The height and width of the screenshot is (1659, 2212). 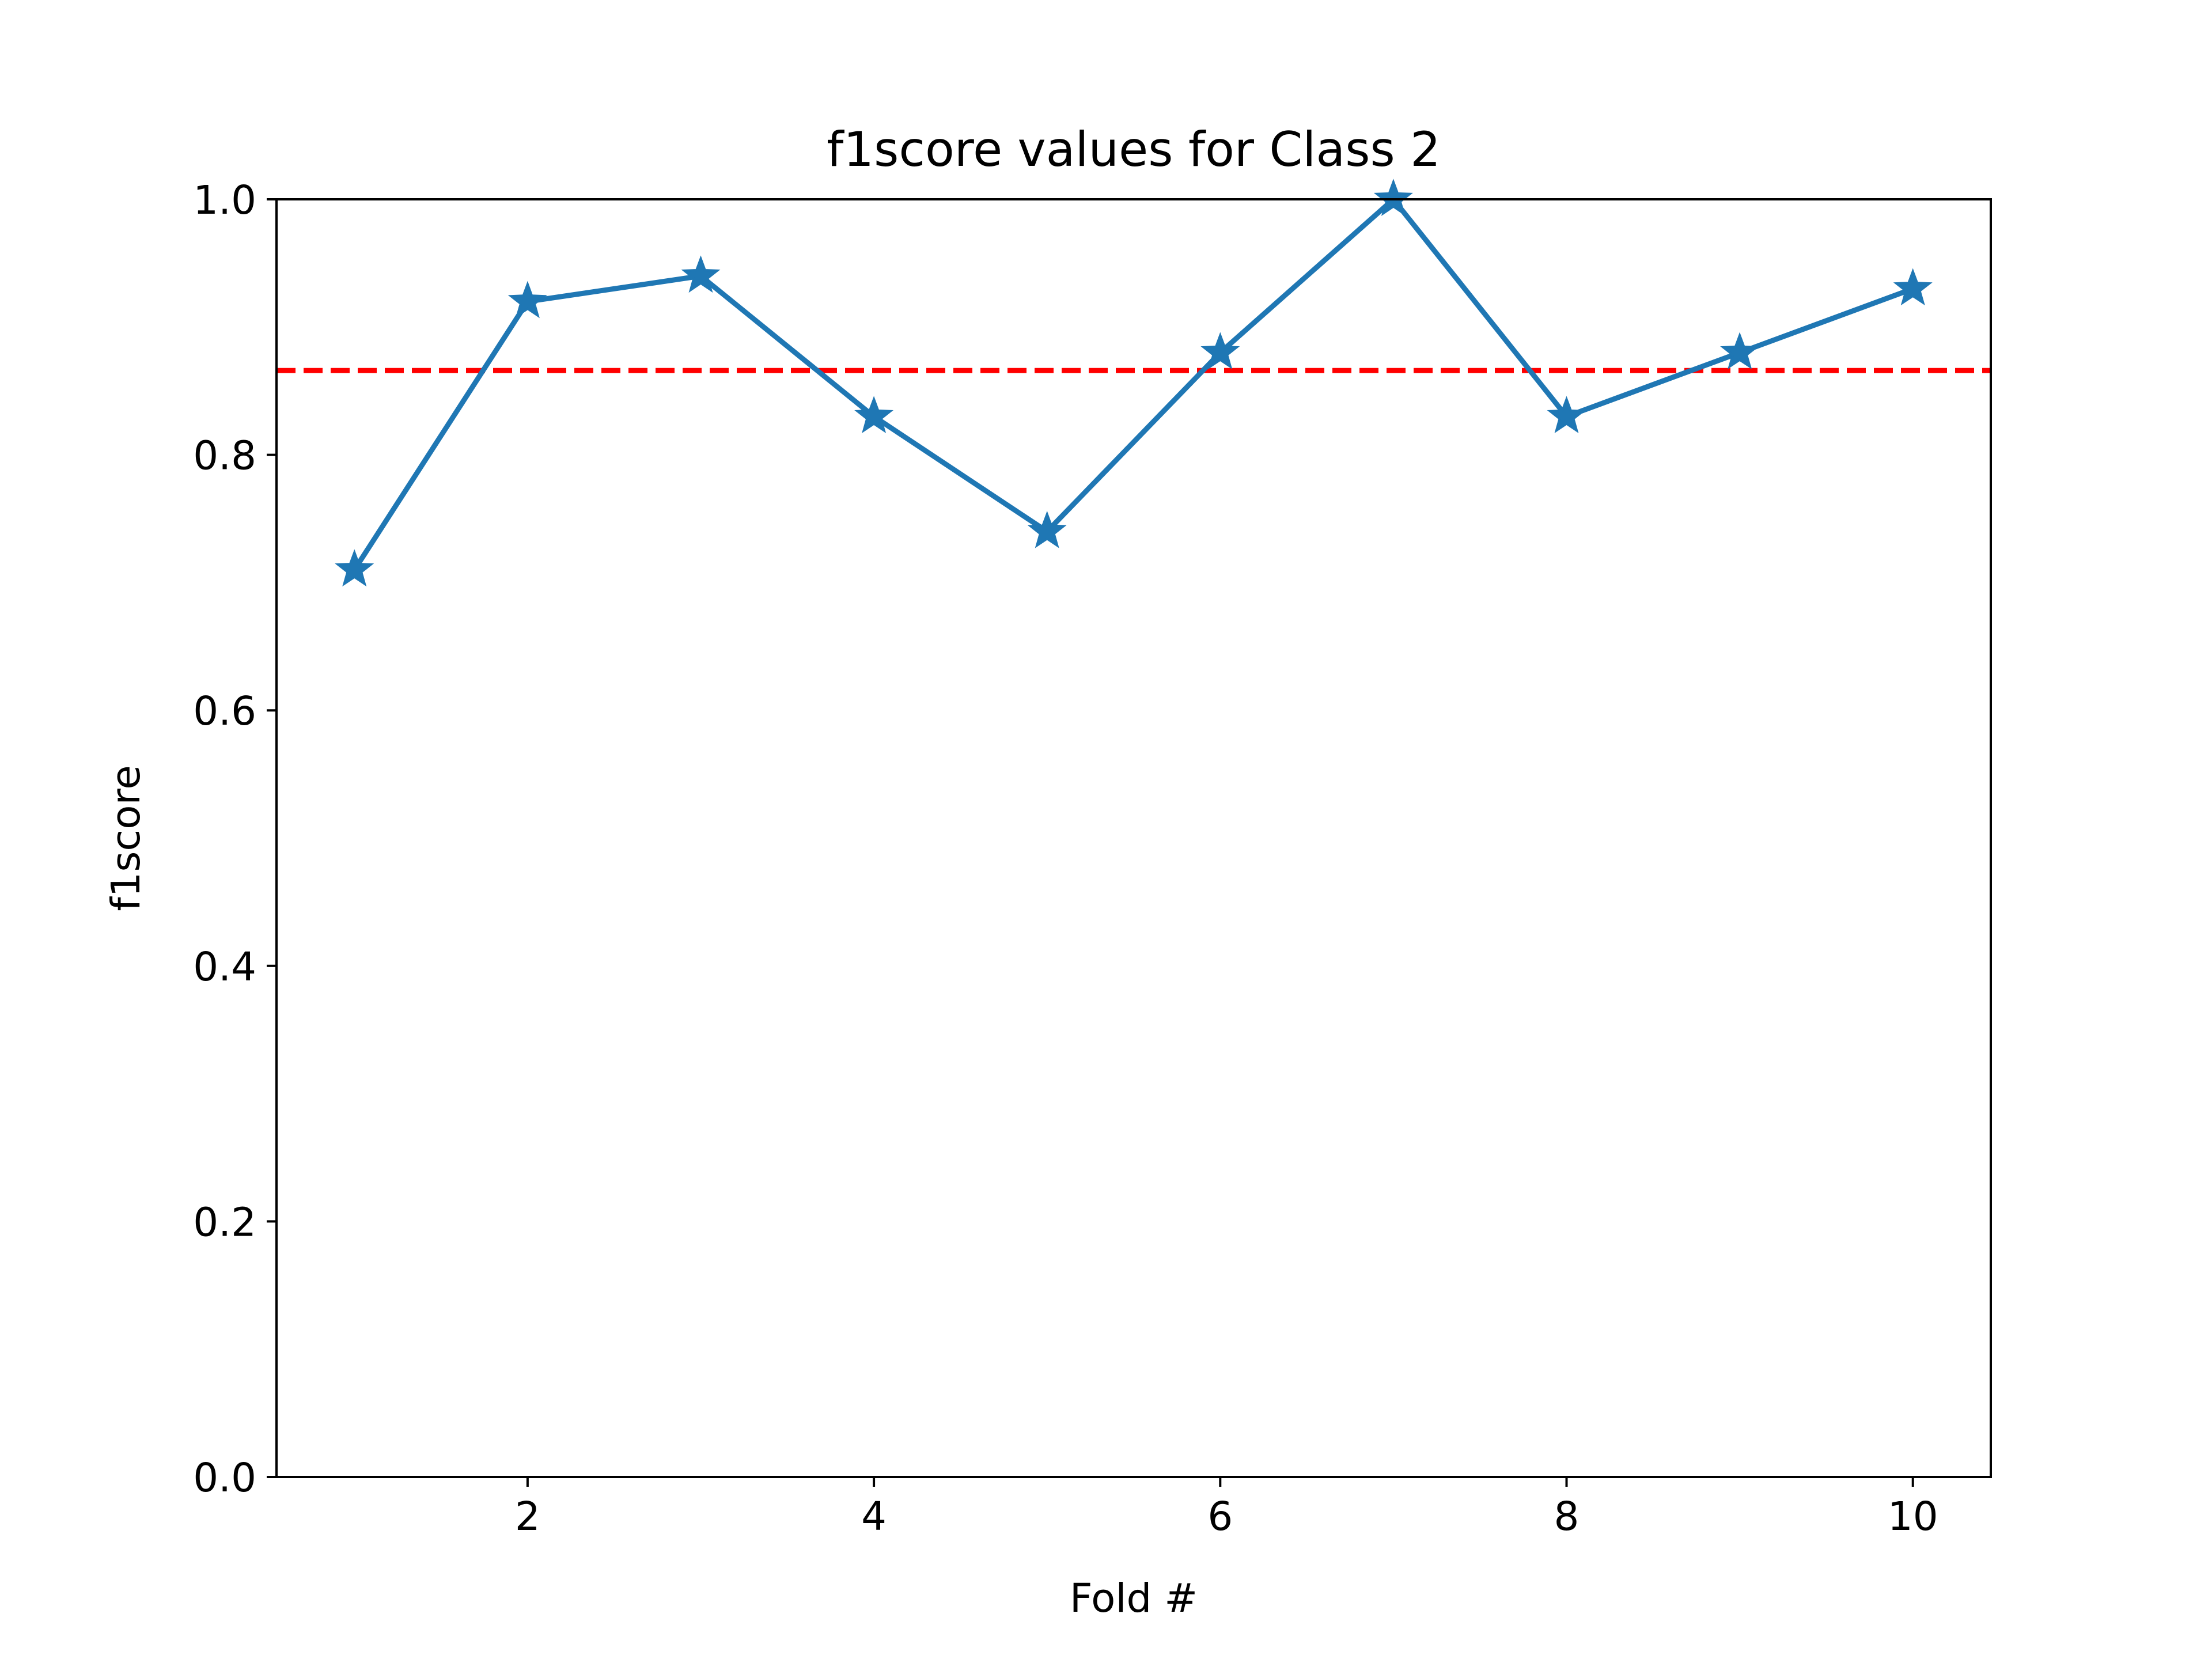 What do you see at coordinates (234, 839) in the screenshot?
I see `y-axis-ticks: 0.0 0.2 0.4 0.6 0.8 1.0` at bounding box center [234, 839].